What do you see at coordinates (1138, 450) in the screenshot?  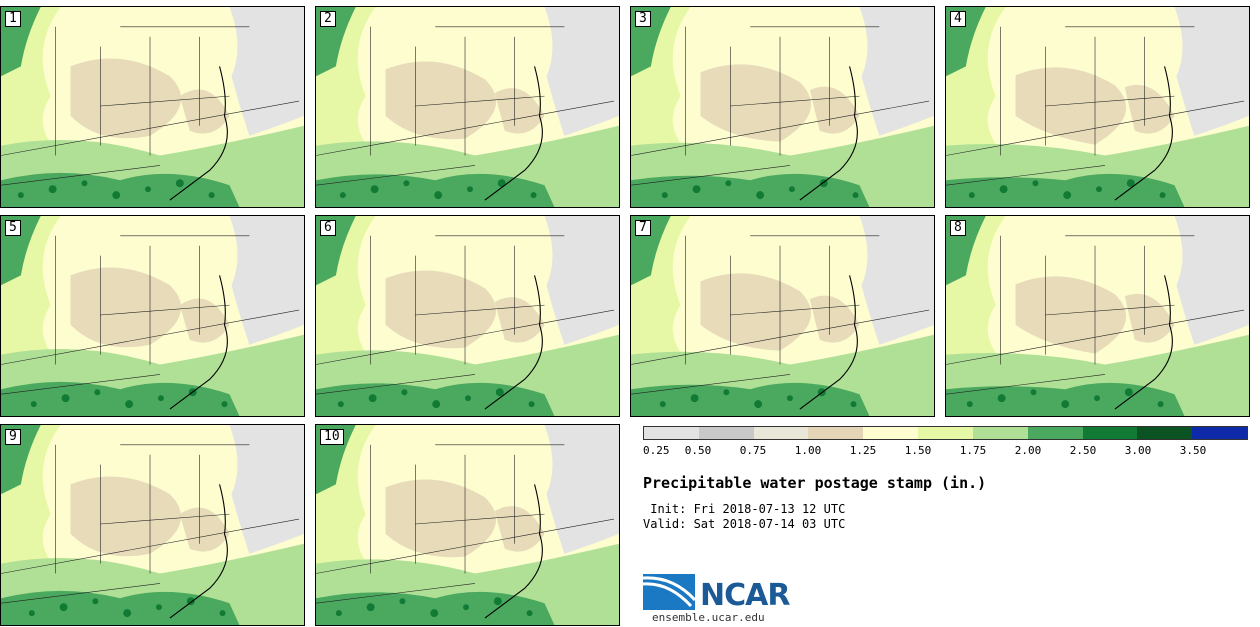 I see `colorbar-tick-label: 3.00` at bounding box center [1138, 450].